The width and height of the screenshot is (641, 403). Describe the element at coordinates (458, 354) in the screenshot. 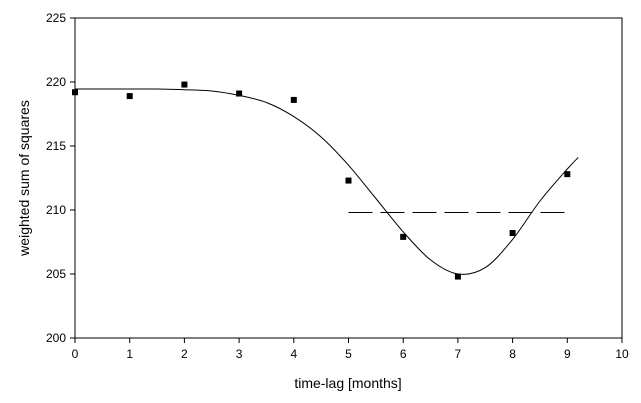

I see `x-tick-label: 7` at that location.